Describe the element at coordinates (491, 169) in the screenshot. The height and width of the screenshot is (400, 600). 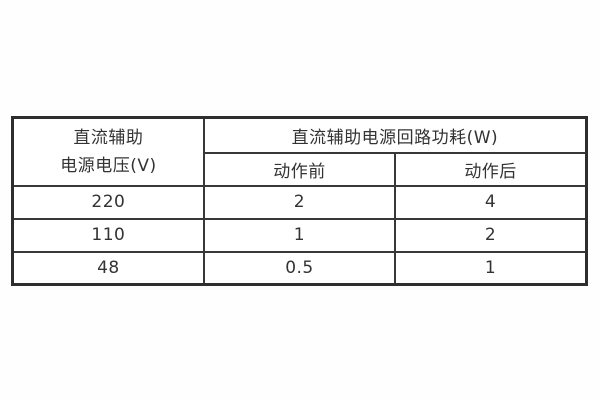
I see `header-after-action-cell: 动作后` at that location.